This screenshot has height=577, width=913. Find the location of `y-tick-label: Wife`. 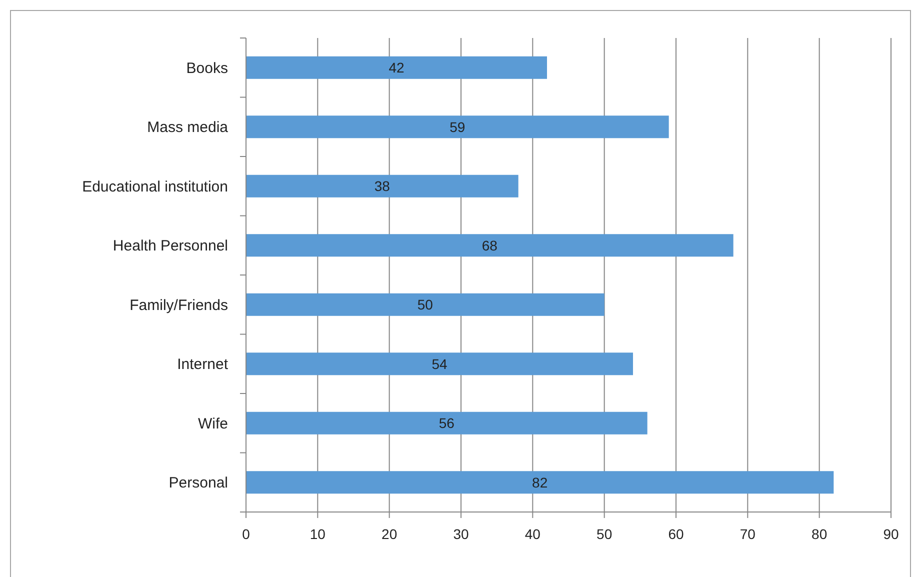

y-tick-label: Wife is located at coordinates (213, 423).